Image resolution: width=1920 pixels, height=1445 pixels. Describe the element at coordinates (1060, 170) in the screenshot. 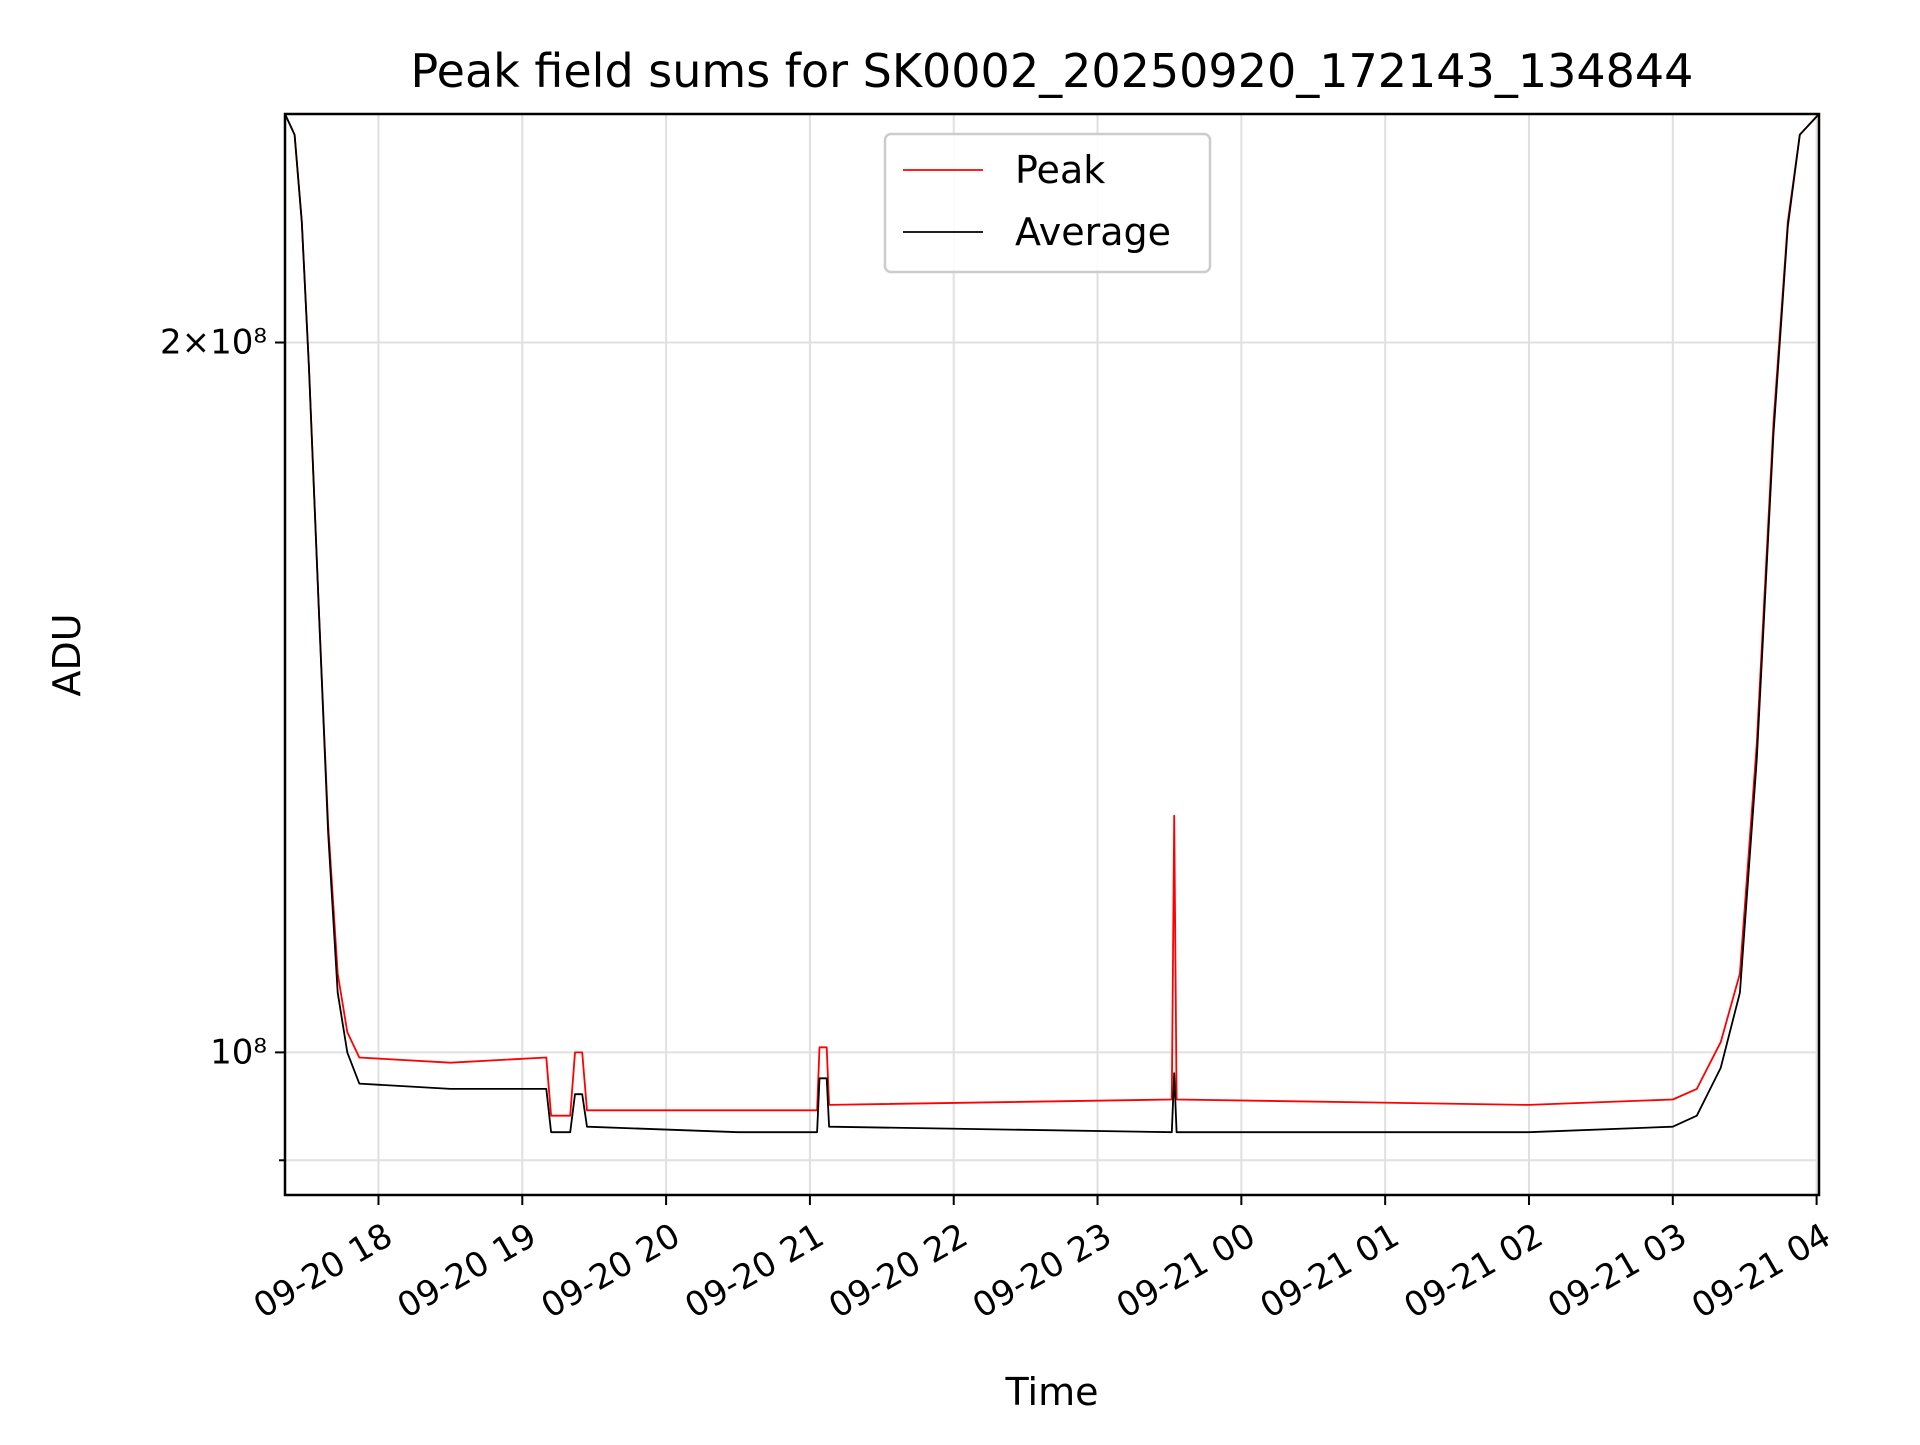

I see `legend-label-peak: Peak` at that location.